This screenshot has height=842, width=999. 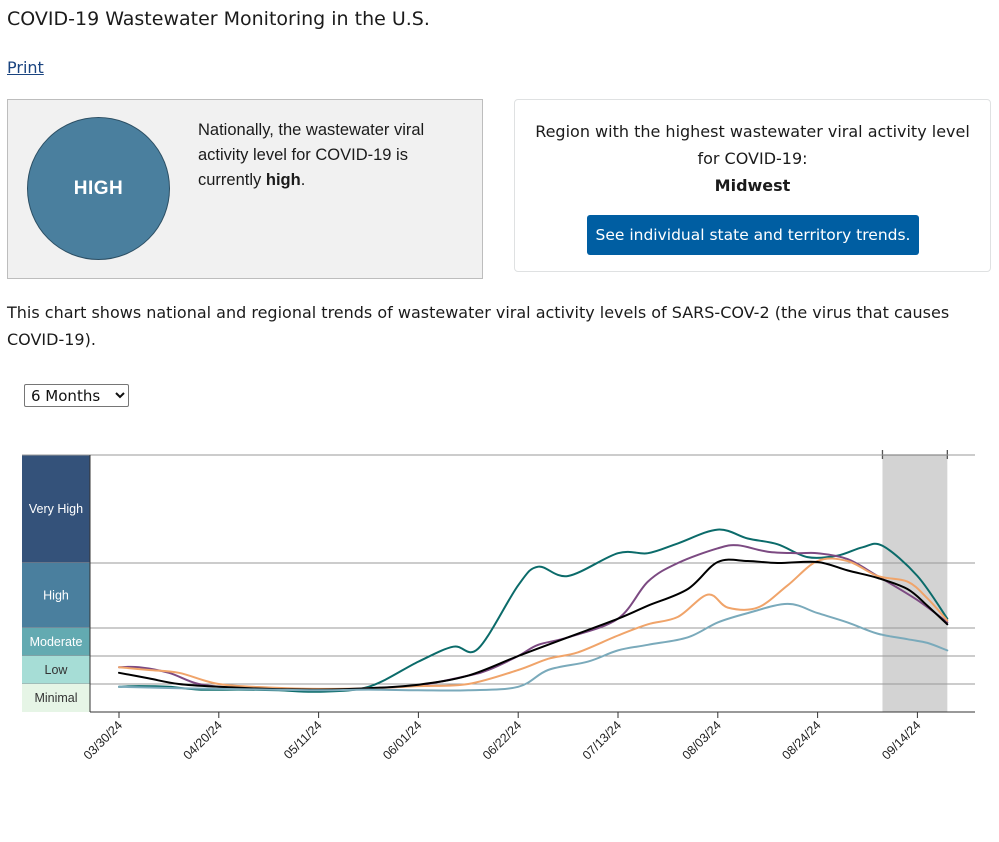 I want to click on x-tick-label: 09/14/24, so click(x=901, y=740).